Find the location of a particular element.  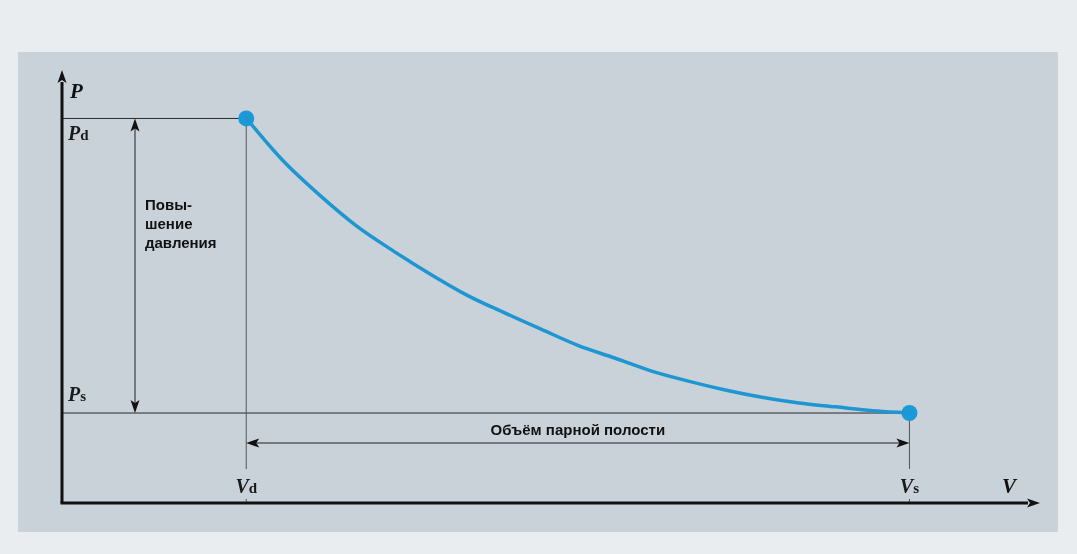

x-tick-label: Vd is located at coordinates (246, 486).